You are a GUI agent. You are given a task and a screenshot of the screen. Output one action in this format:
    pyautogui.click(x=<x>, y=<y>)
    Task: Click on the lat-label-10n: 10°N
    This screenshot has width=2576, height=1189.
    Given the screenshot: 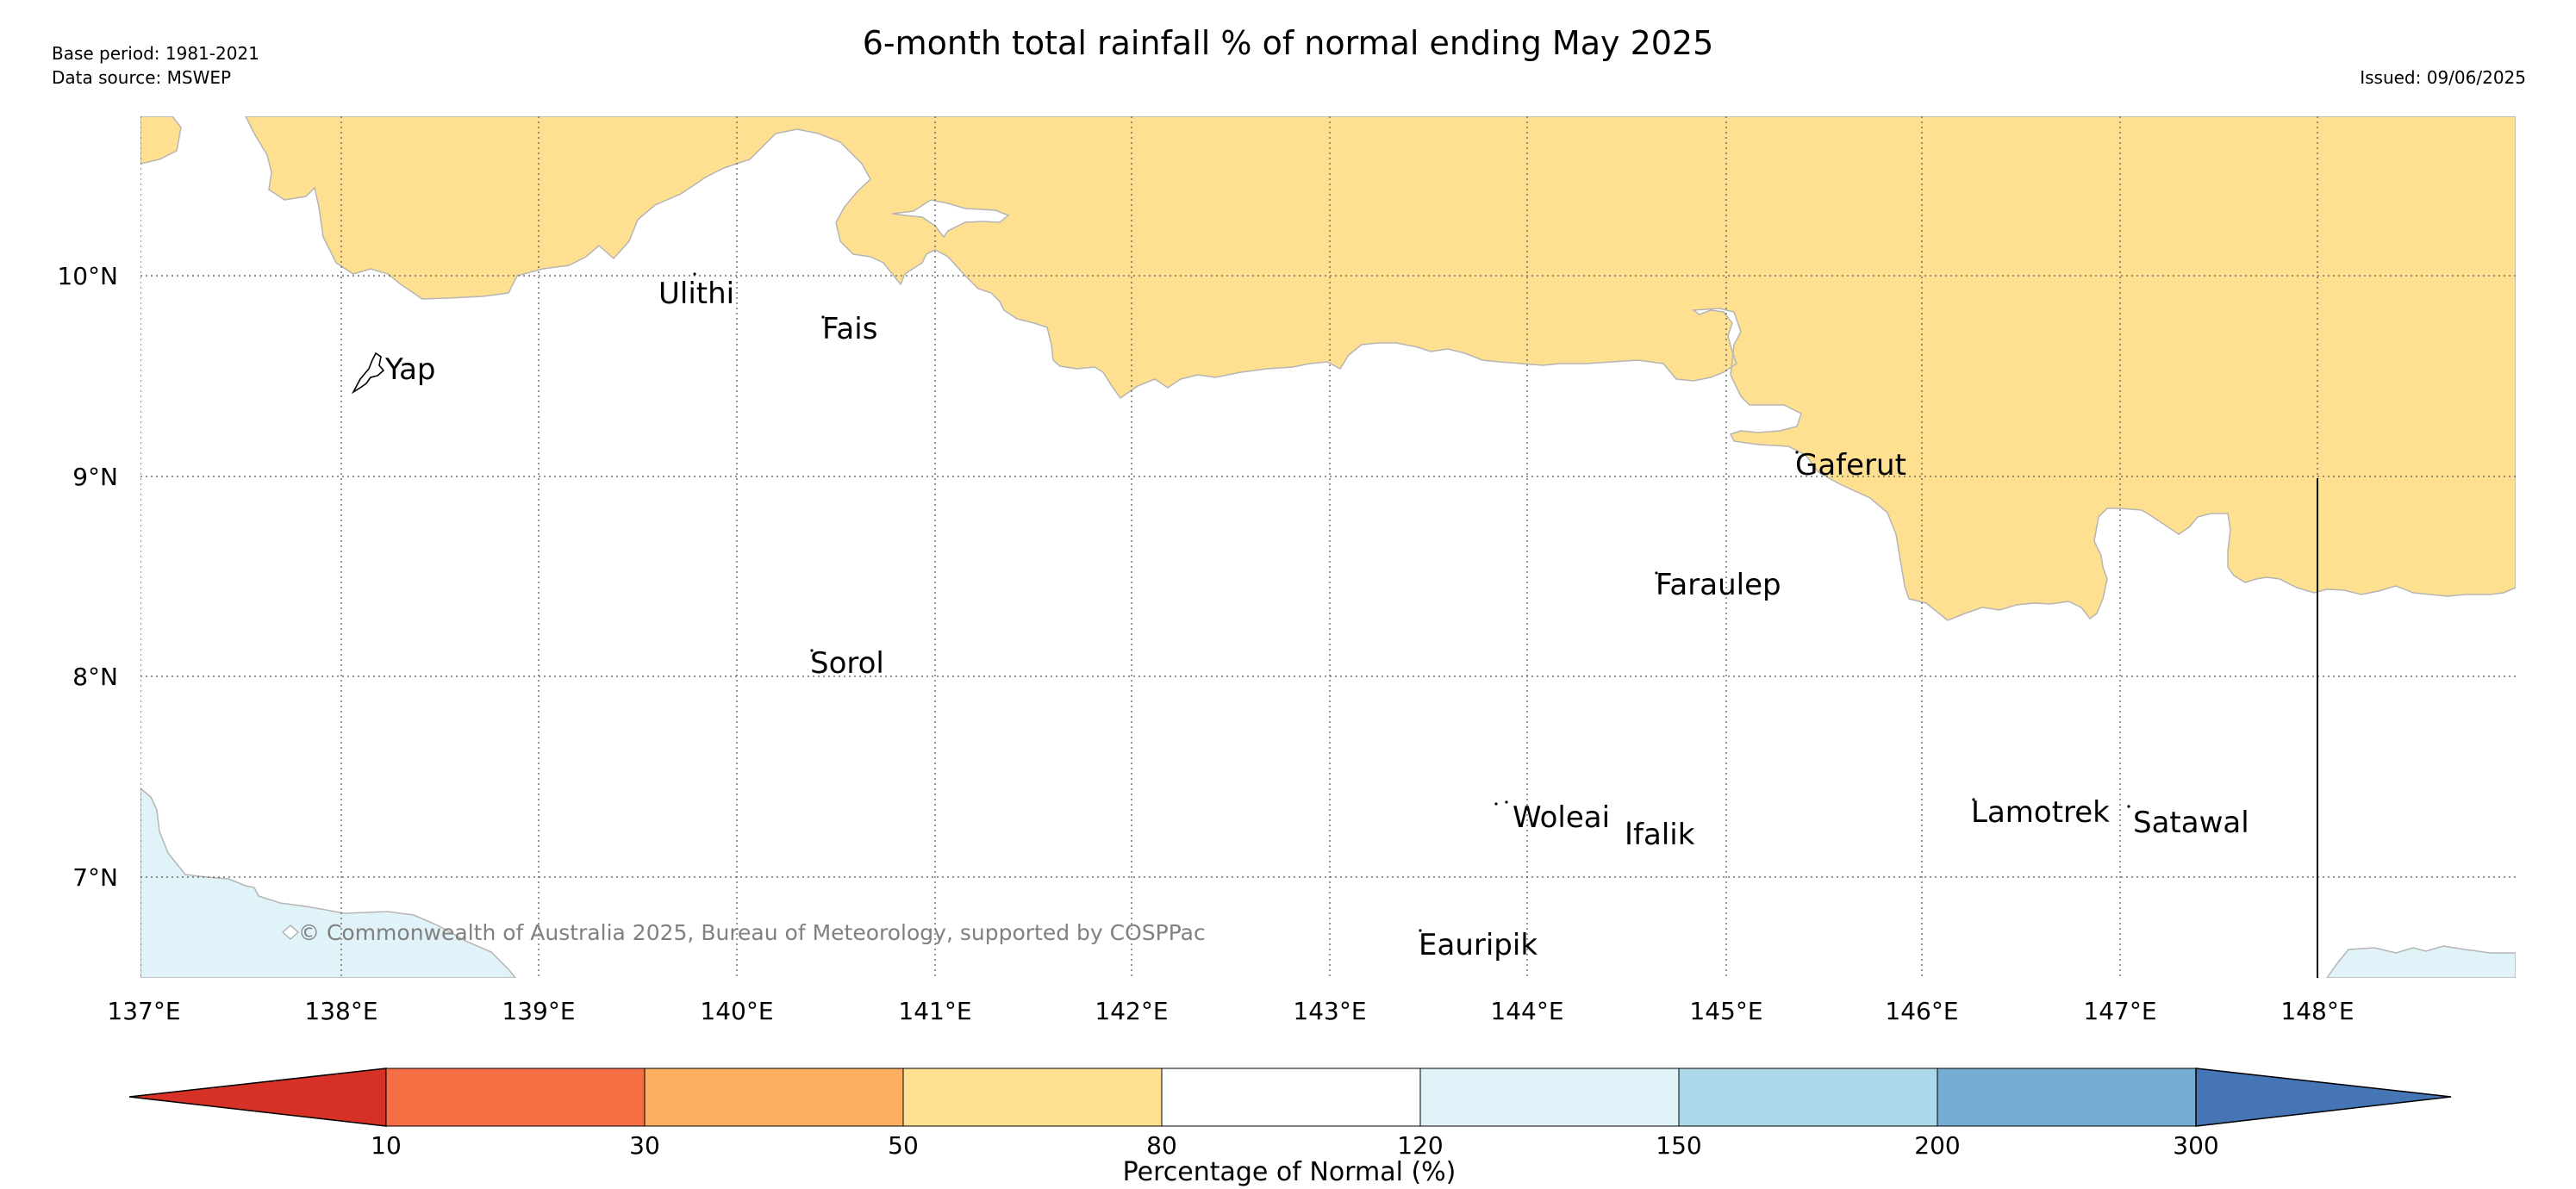 What is the action you would take?
    pyautogui.click(x=87, y=276)
    